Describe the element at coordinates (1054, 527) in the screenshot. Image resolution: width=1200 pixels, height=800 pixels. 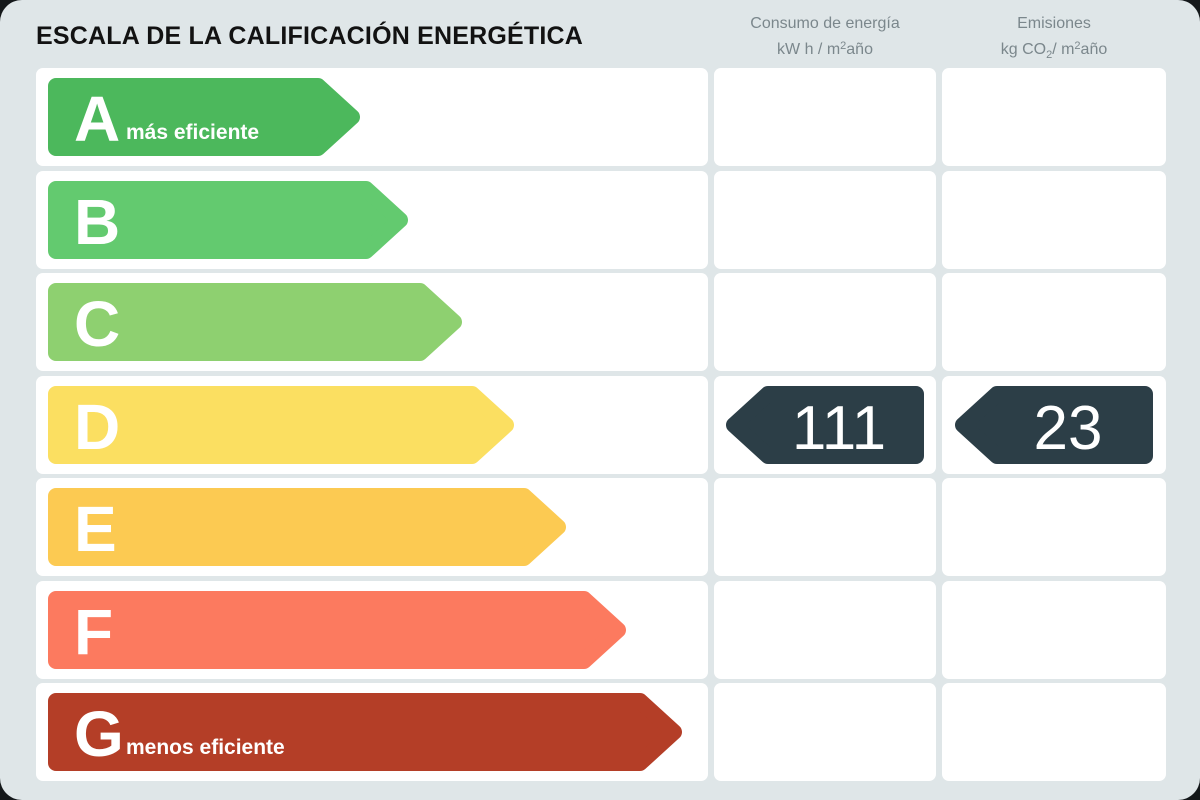
I see `emisiones-cell-e` at that location.